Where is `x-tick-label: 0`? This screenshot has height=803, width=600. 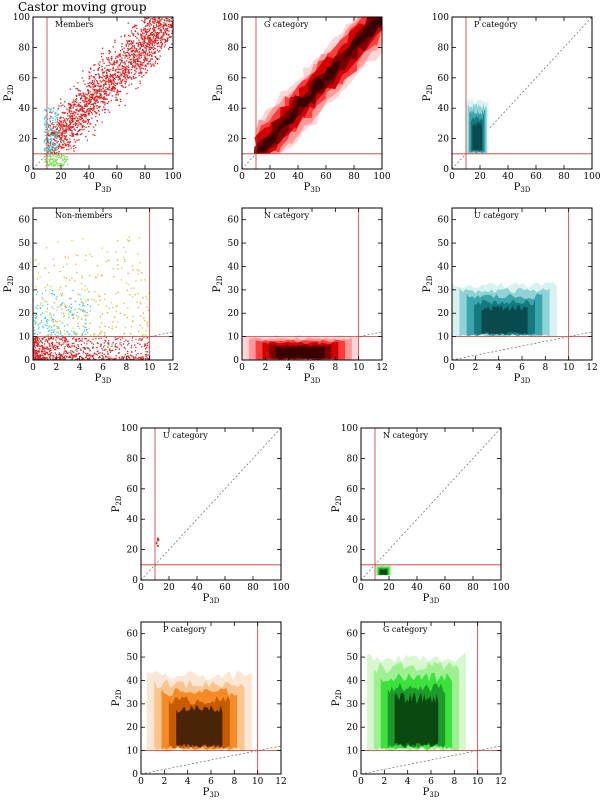
x-tick-label: 0 is located at coordinates (33, 368).